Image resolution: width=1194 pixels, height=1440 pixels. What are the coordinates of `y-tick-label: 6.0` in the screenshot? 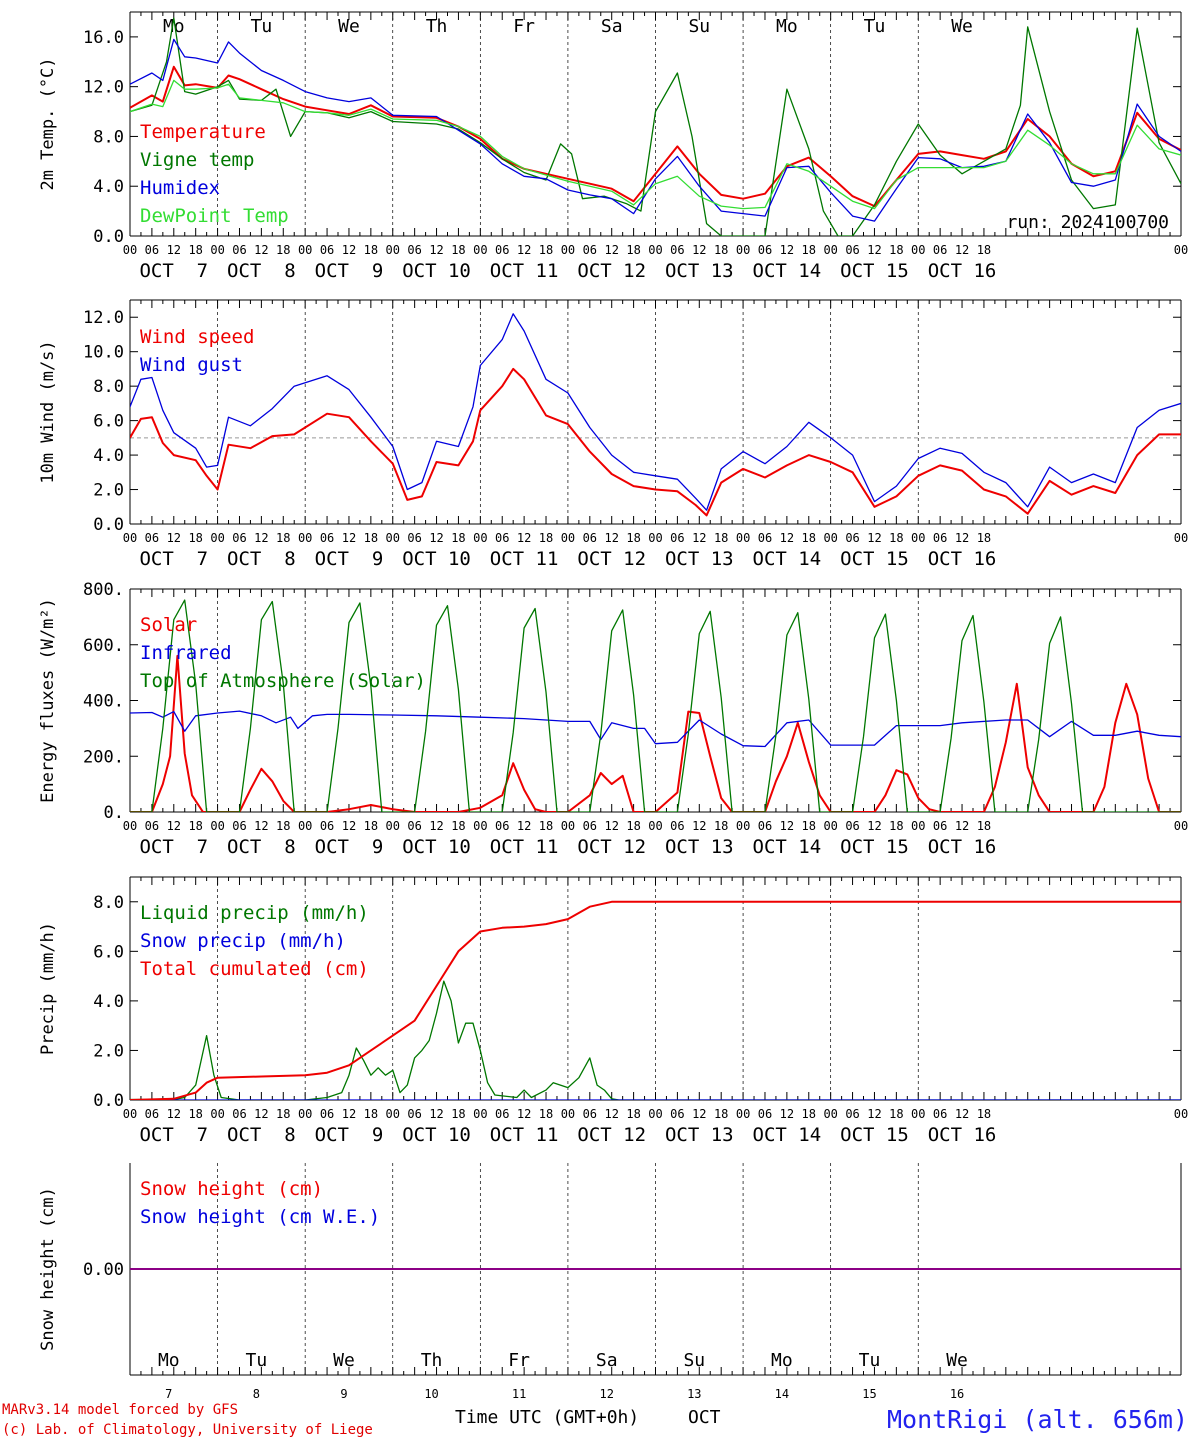 It's located at (108, 952).